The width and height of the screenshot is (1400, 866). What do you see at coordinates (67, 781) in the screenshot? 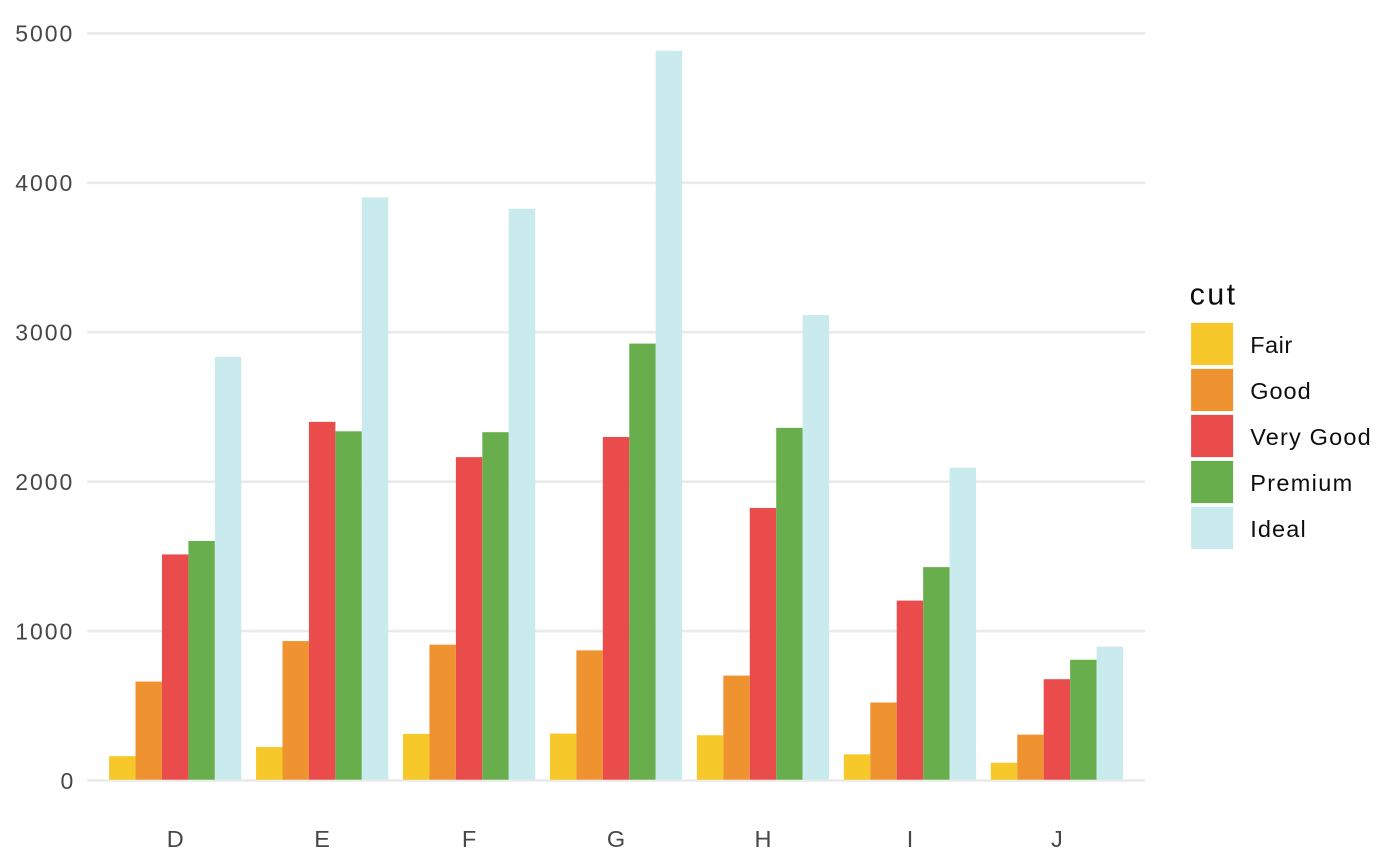
I see `svg-text: 0` at bounding box center [67, 781].